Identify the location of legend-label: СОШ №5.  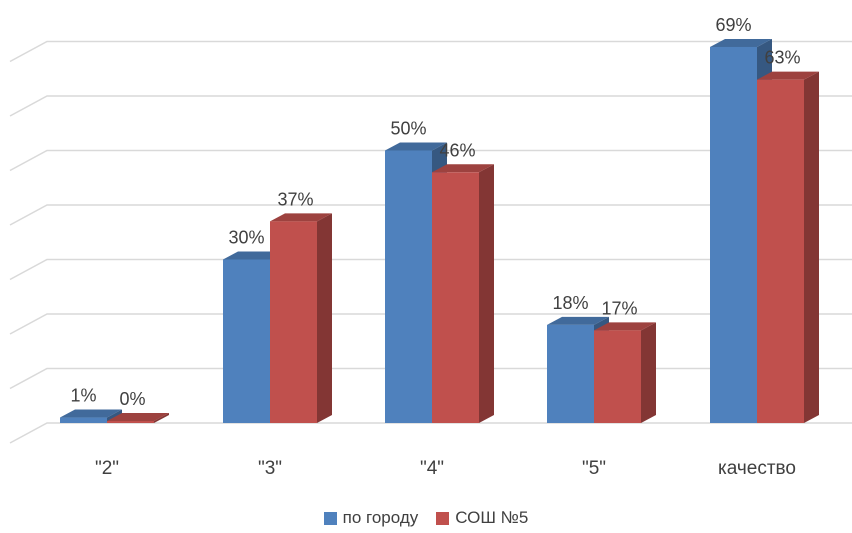
(492, 517).